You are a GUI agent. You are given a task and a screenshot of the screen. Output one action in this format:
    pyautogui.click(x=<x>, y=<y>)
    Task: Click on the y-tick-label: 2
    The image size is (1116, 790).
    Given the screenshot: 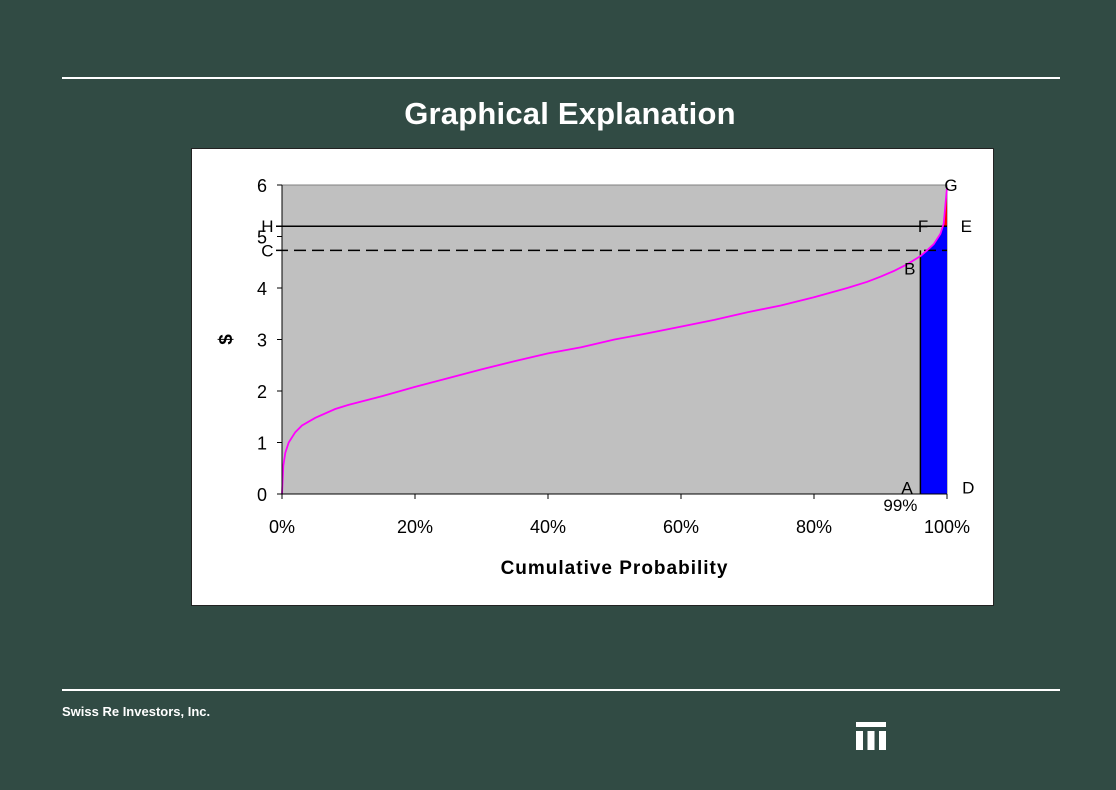 What is the action you would take?
    pyautogui.click(x=262, y=392)
    